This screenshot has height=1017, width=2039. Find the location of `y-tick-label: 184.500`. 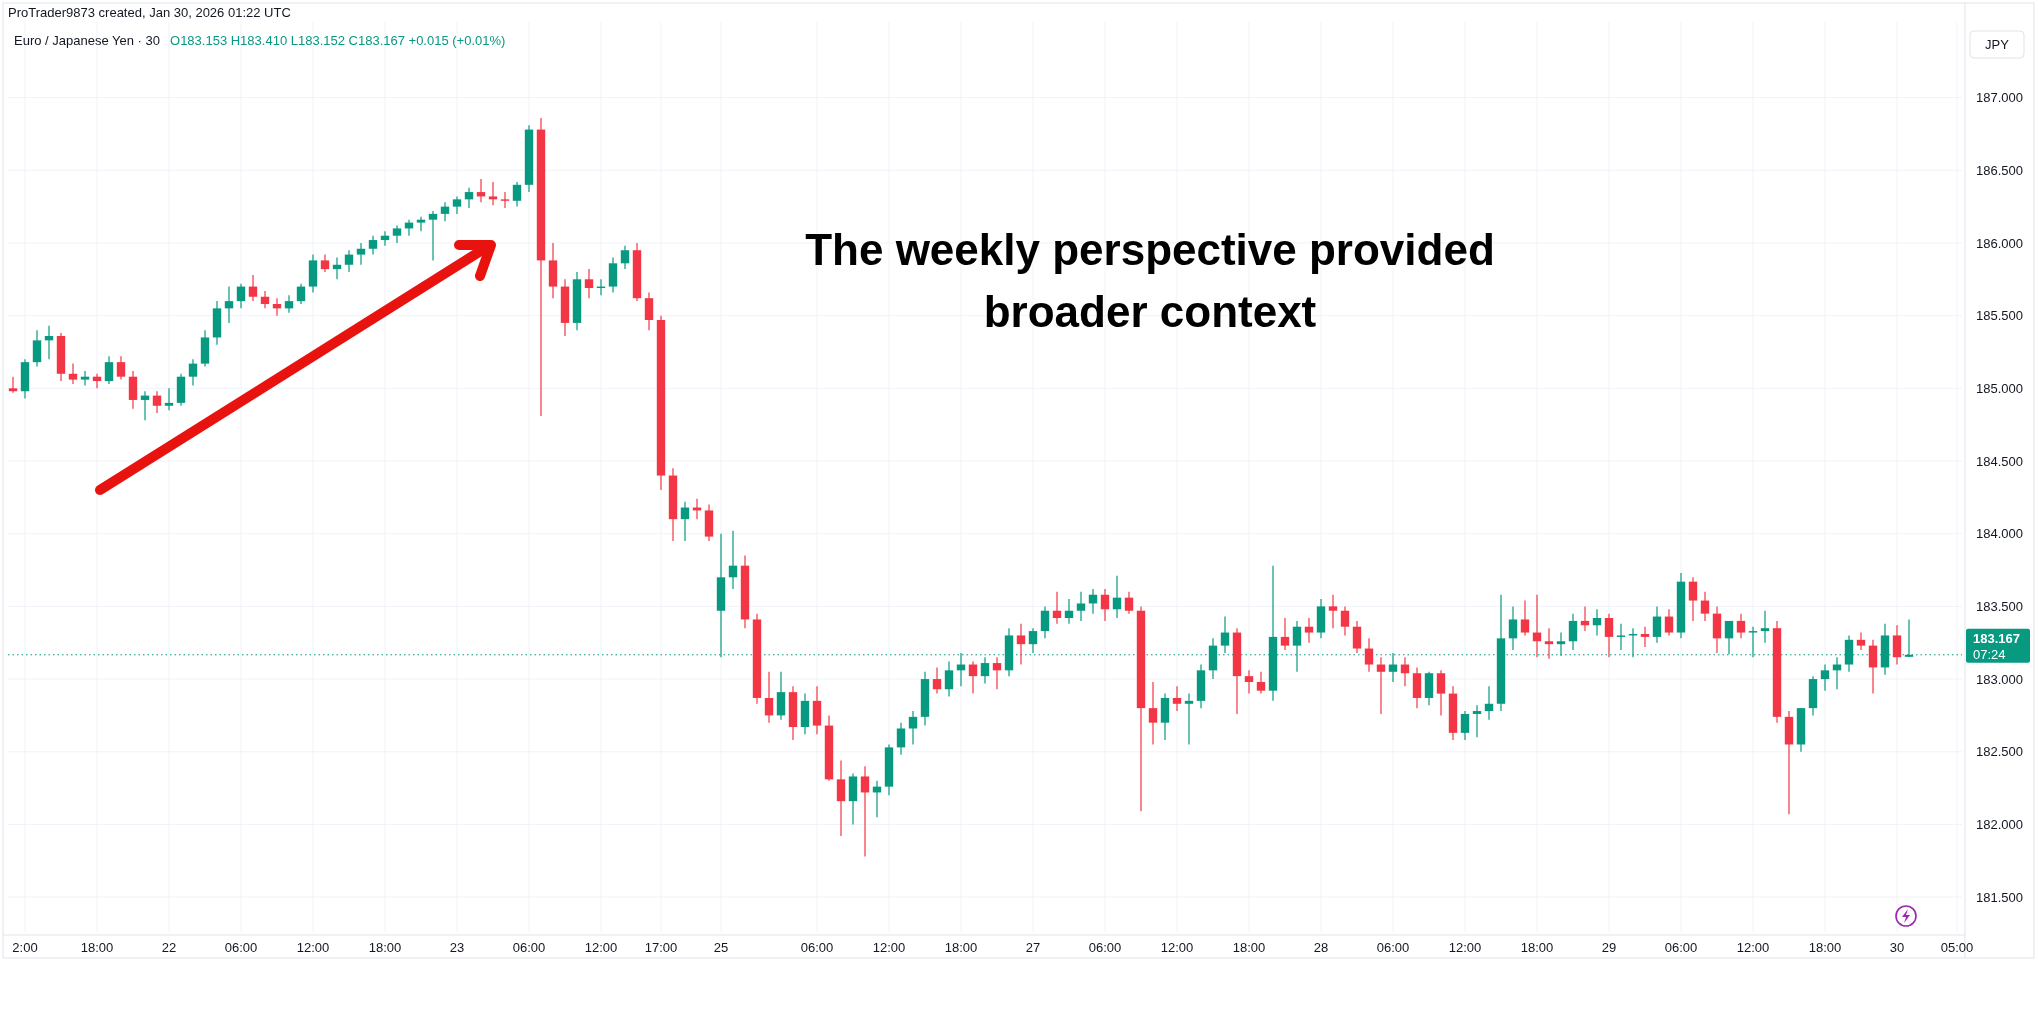

y-tick-label: 184.500 is located at coordinates (1999, 461).